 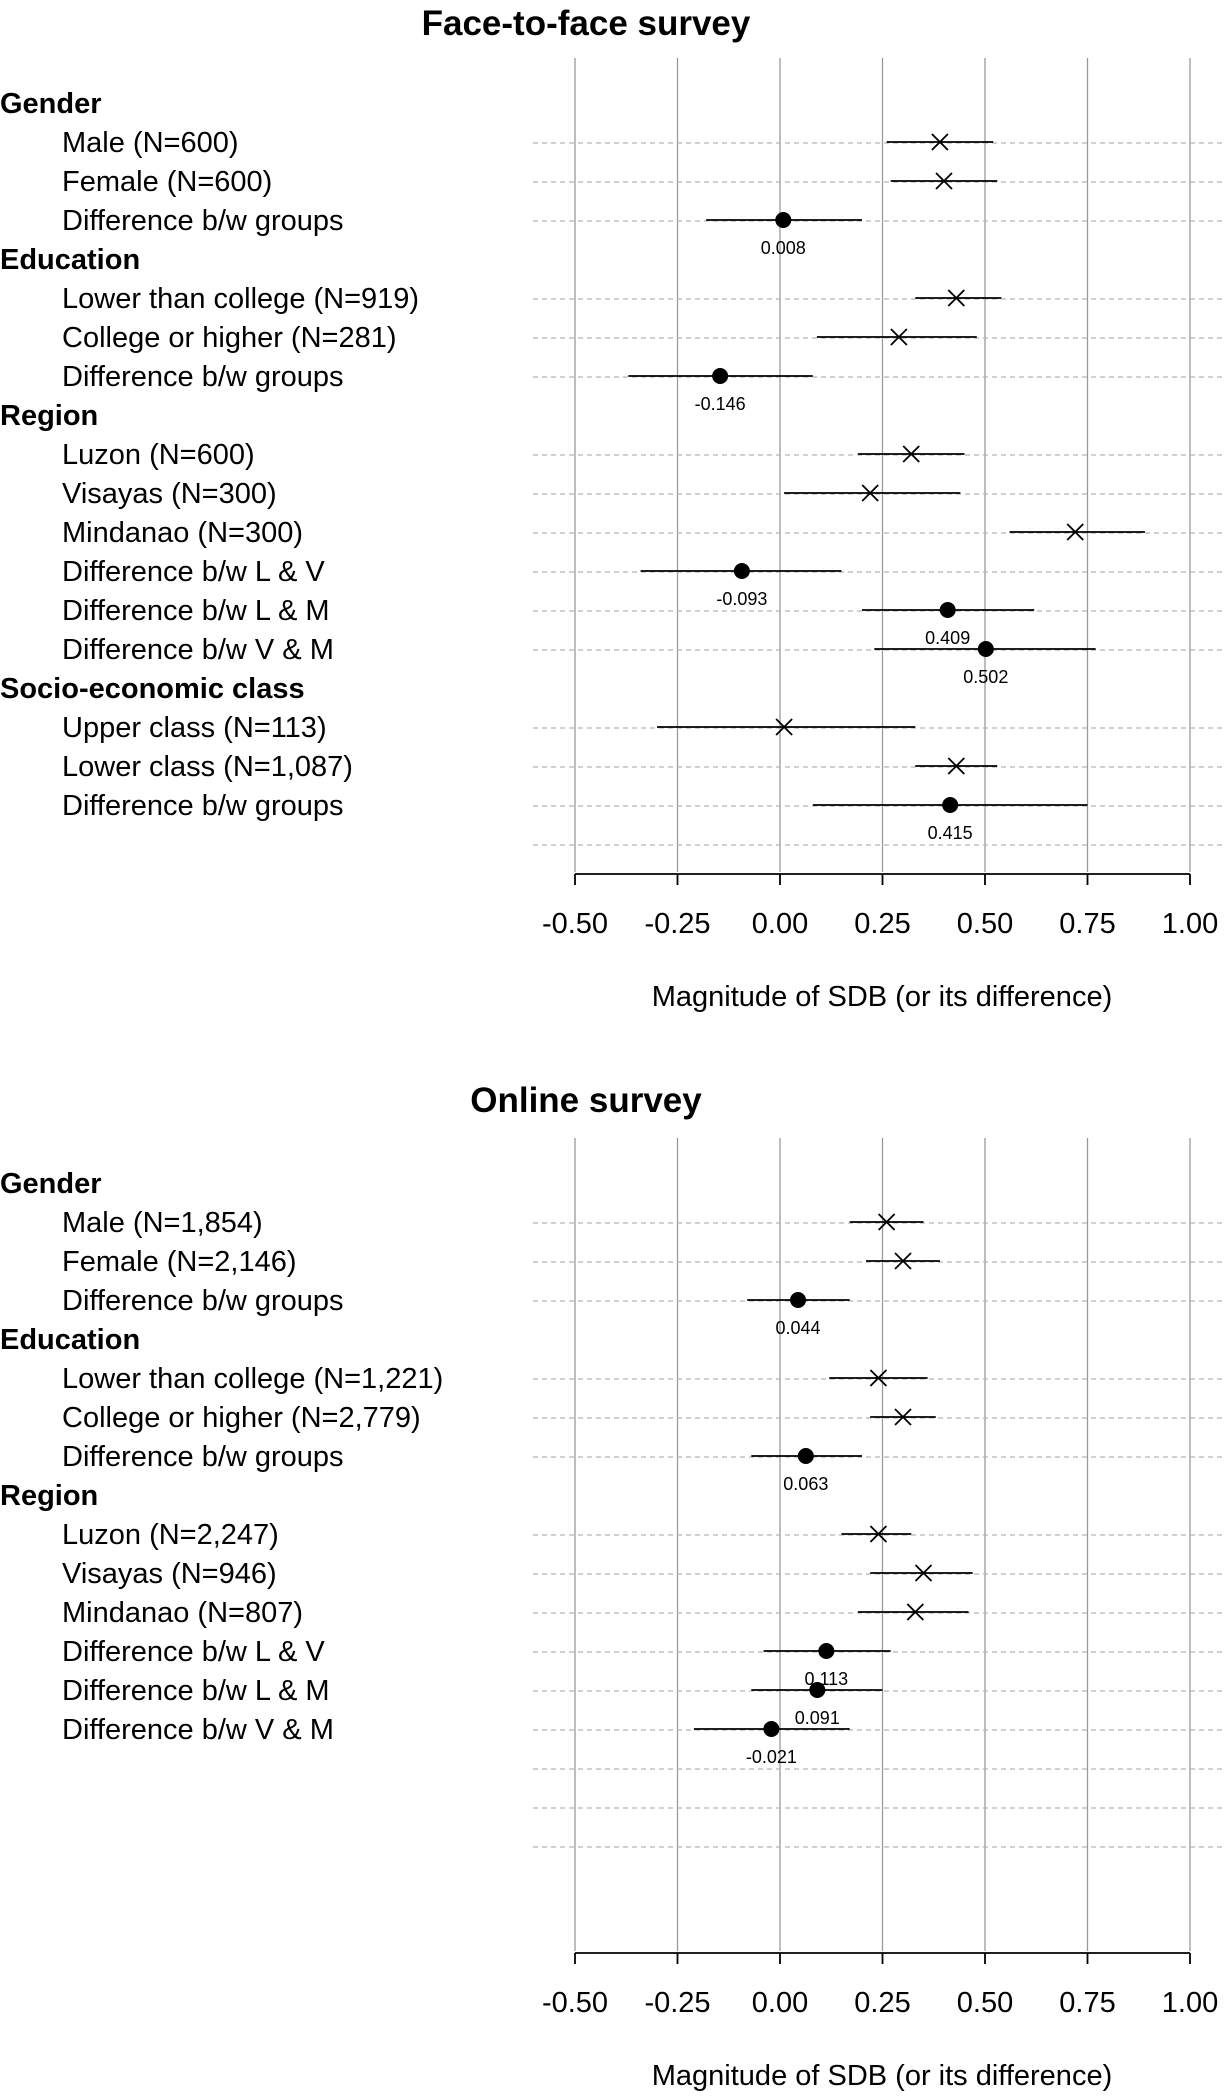 What do you see at coordinates (783, 248) in the screenshot?
I see `data-label: 0.008` at bounding box center [783, 248].